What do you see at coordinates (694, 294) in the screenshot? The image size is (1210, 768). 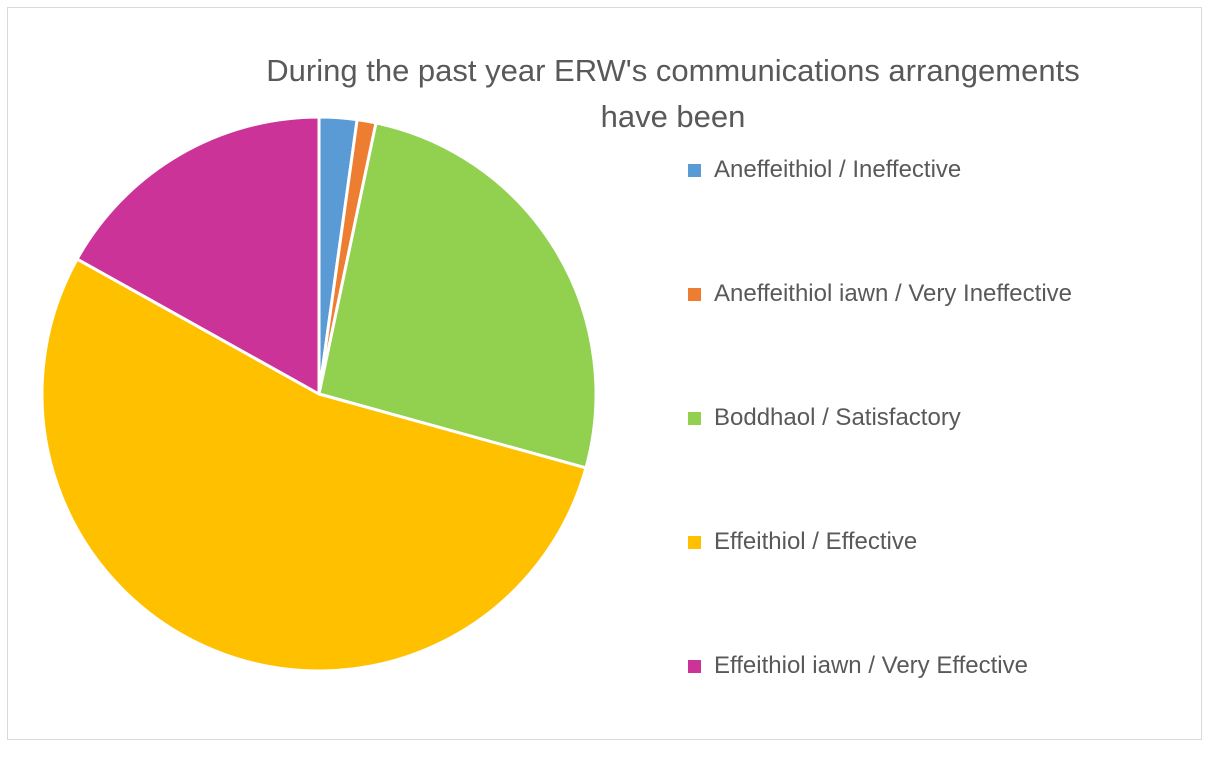 I see `legend-swatch-very-ineffective` at bounding box center [694, 294].